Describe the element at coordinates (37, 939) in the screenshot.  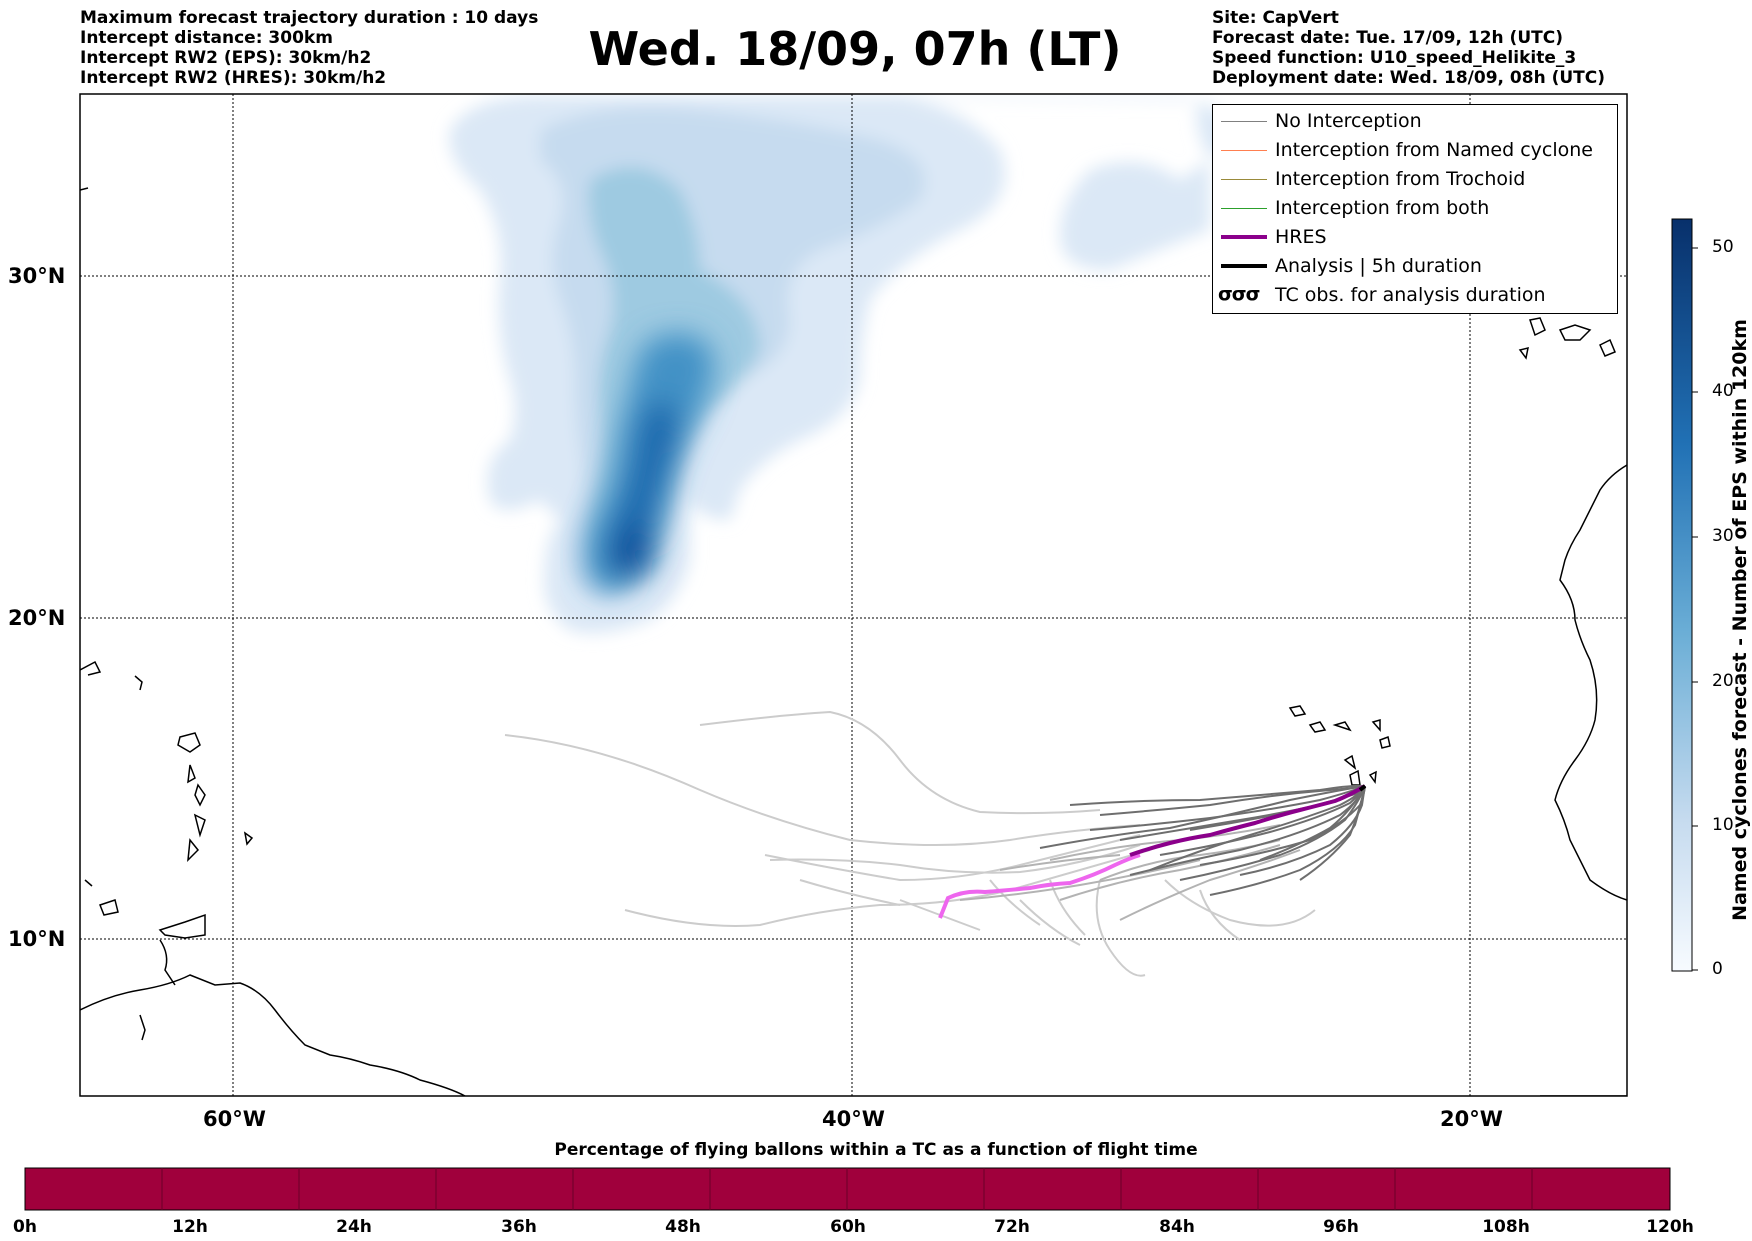
I see `lat-label-10n: 10°N` at that location.